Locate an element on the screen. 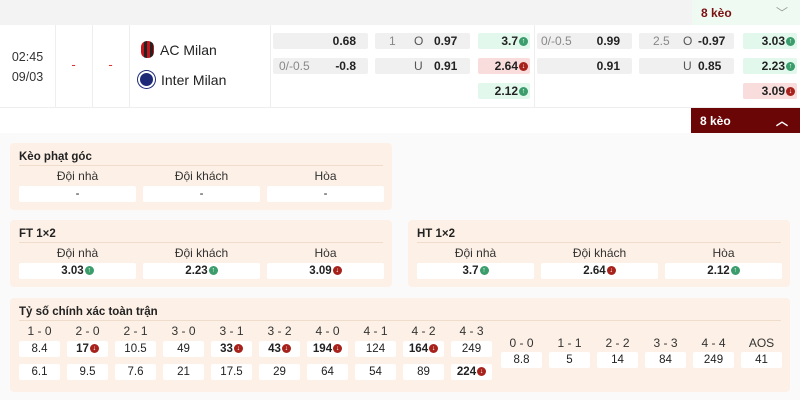 Image resolution: width=800 pixels, height=400 pixels. arrow-up-icon: ↑ is located at coordinates (735, 271).